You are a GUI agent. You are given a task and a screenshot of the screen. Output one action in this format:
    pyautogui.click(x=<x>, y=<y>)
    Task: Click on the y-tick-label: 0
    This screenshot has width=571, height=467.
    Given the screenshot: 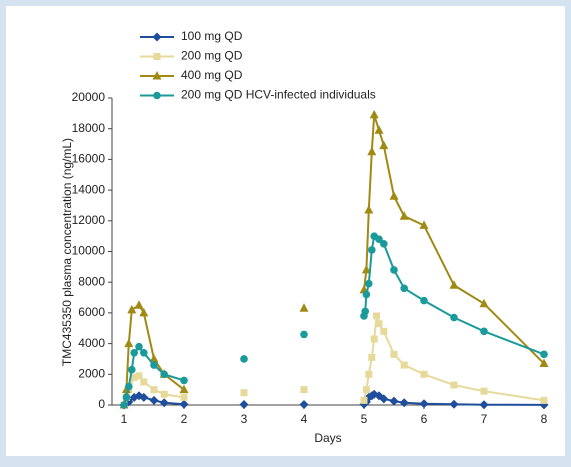 What is the action you would take?
    pyautogui.click(x=101, y=404)
    